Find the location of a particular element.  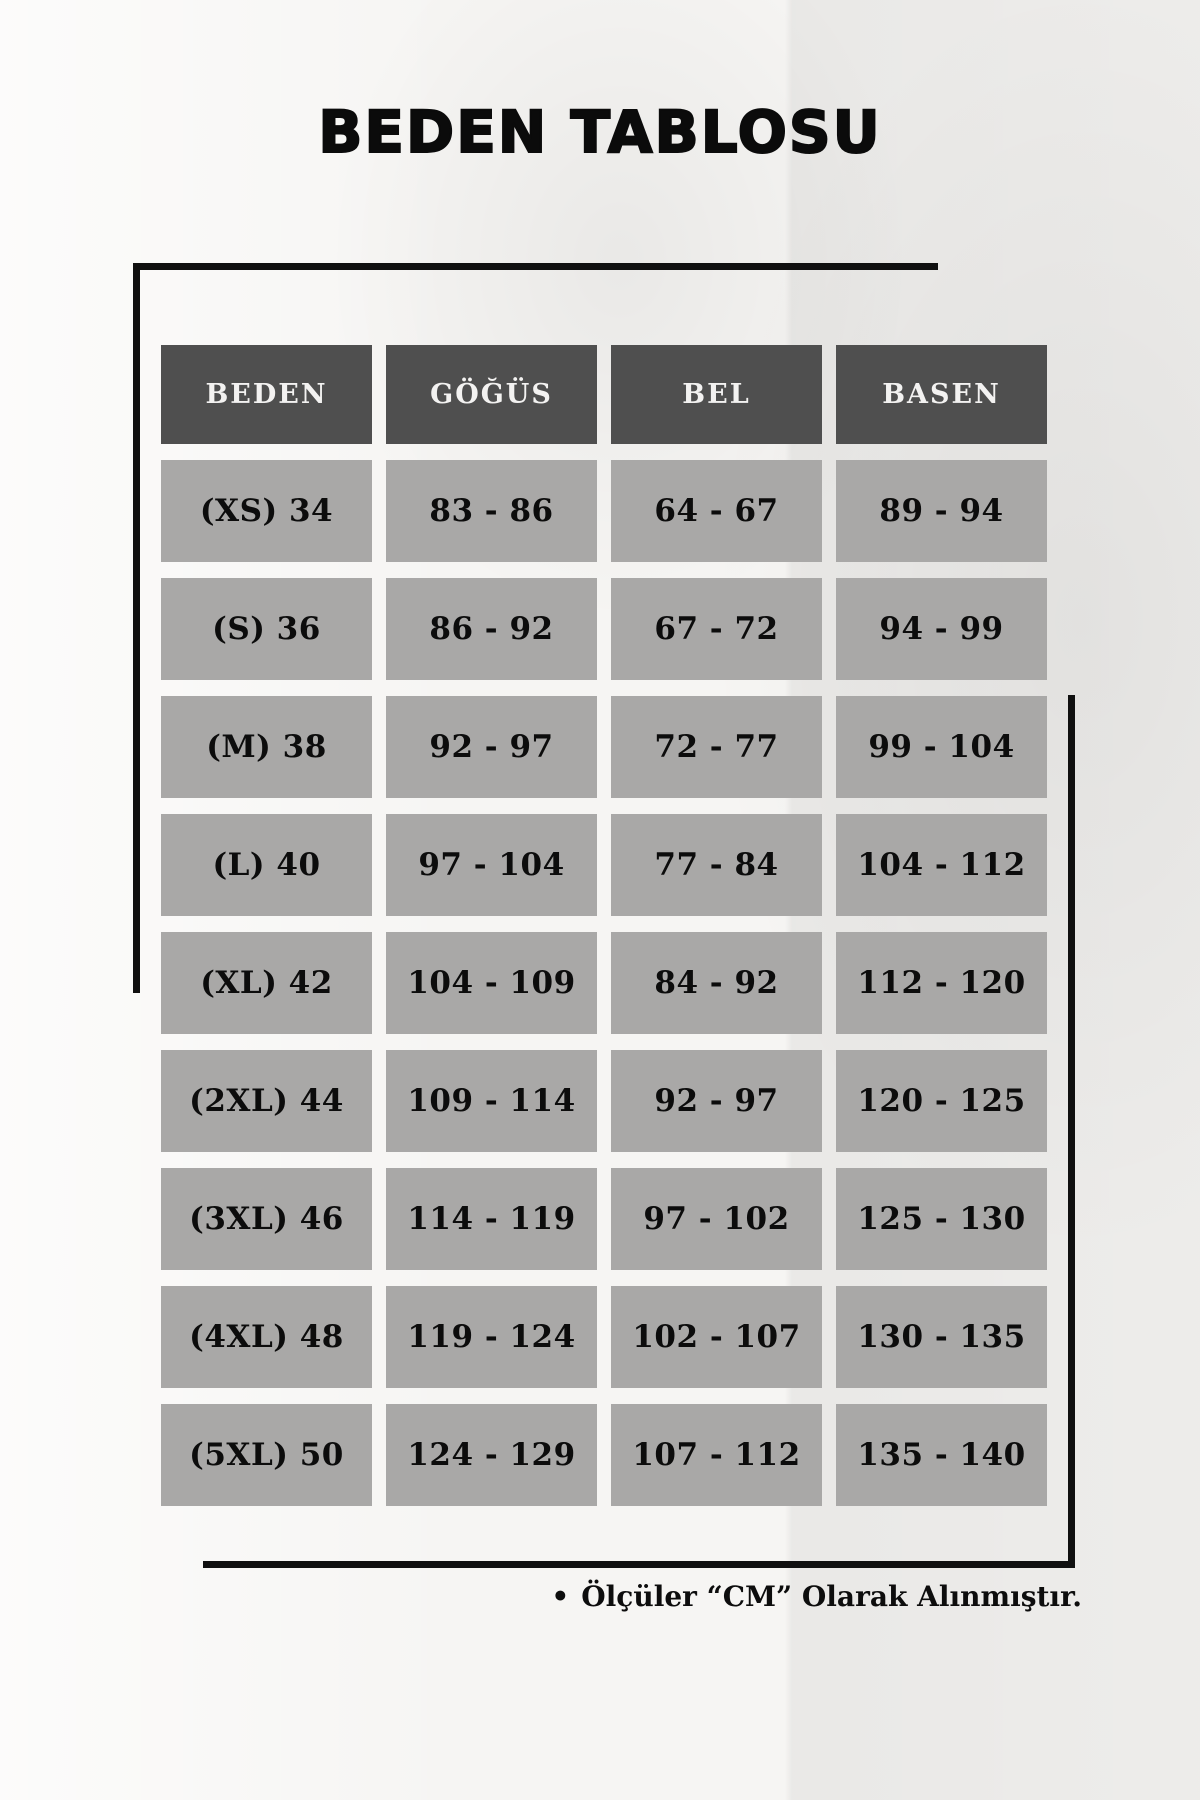

frame-left-line is located at coordinates (136, 628).